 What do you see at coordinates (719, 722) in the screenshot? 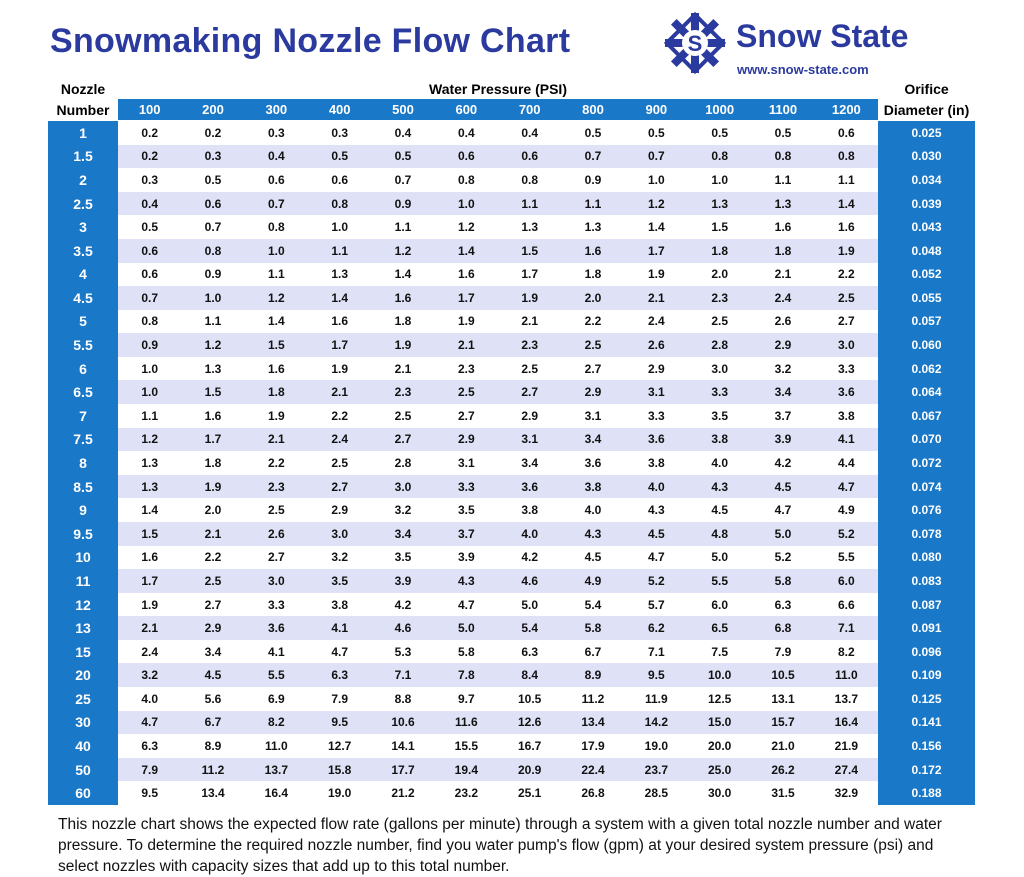
I see `flow-value: 15.0` at bounding box center [719, 722].